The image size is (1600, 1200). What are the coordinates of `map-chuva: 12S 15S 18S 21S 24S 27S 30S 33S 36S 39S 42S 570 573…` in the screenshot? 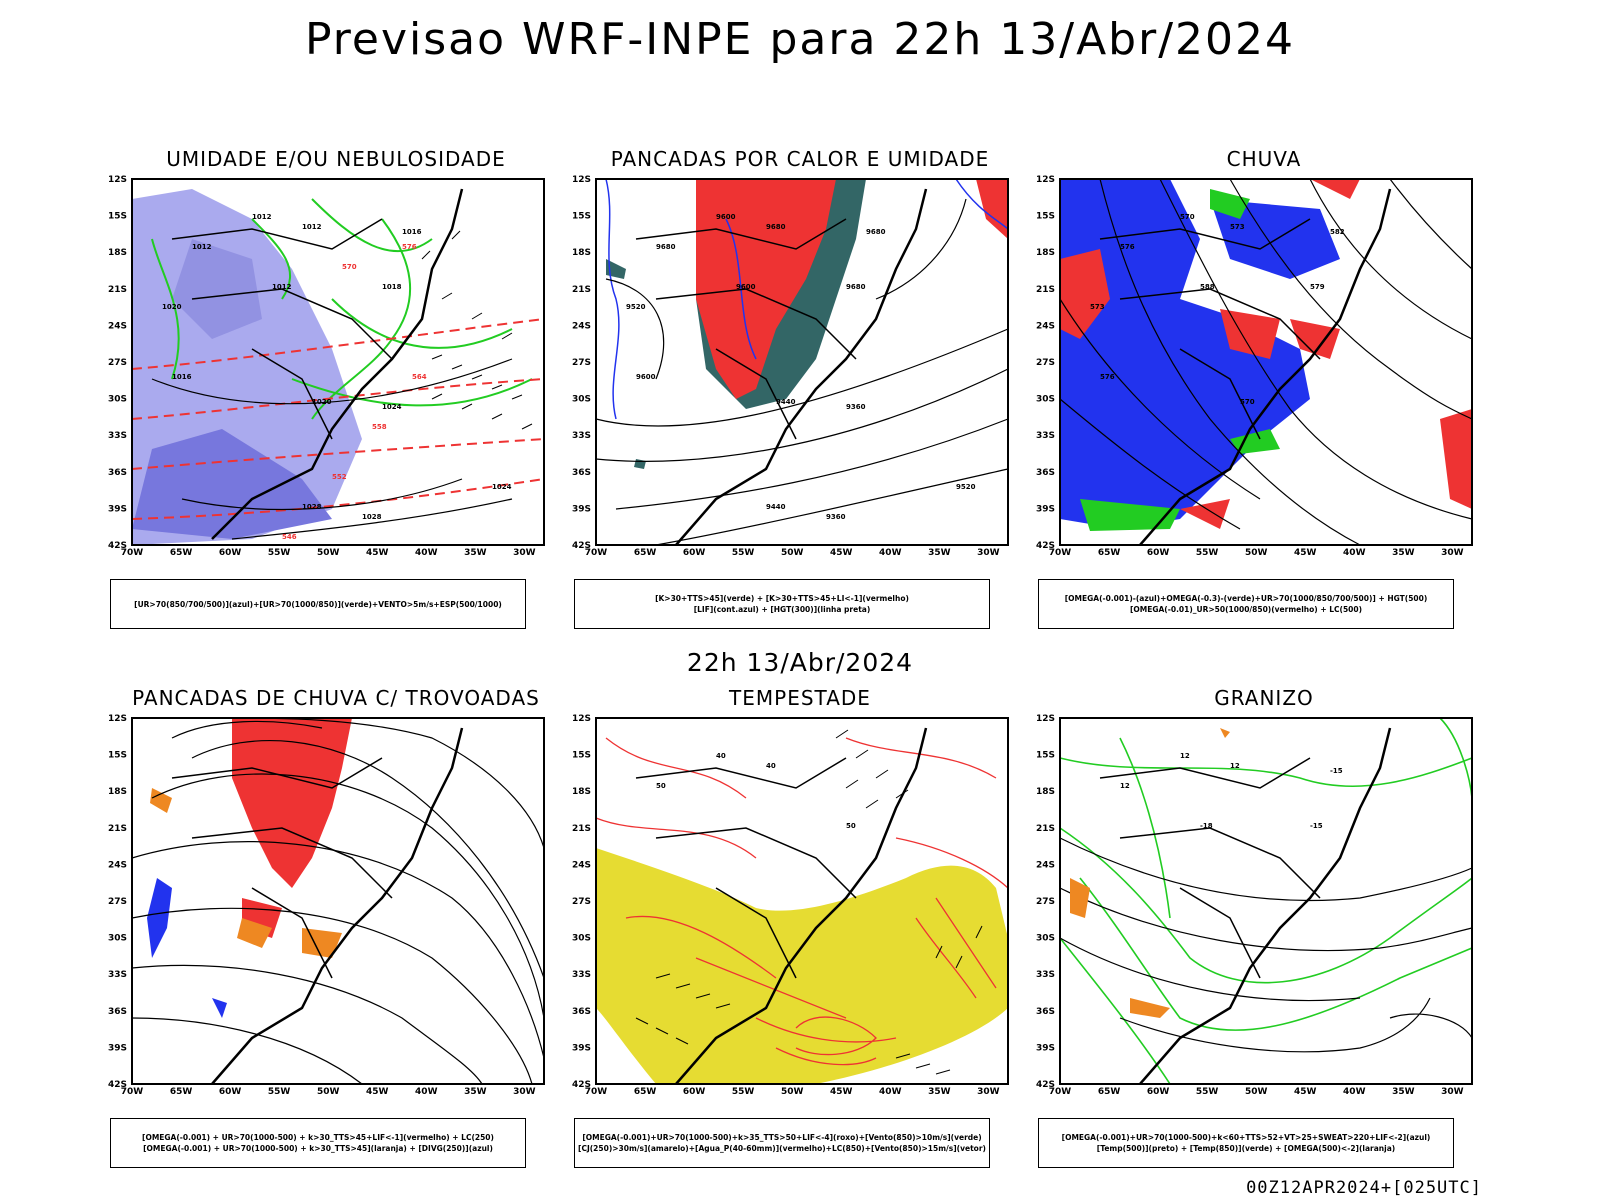 It's located at (1254, 366).